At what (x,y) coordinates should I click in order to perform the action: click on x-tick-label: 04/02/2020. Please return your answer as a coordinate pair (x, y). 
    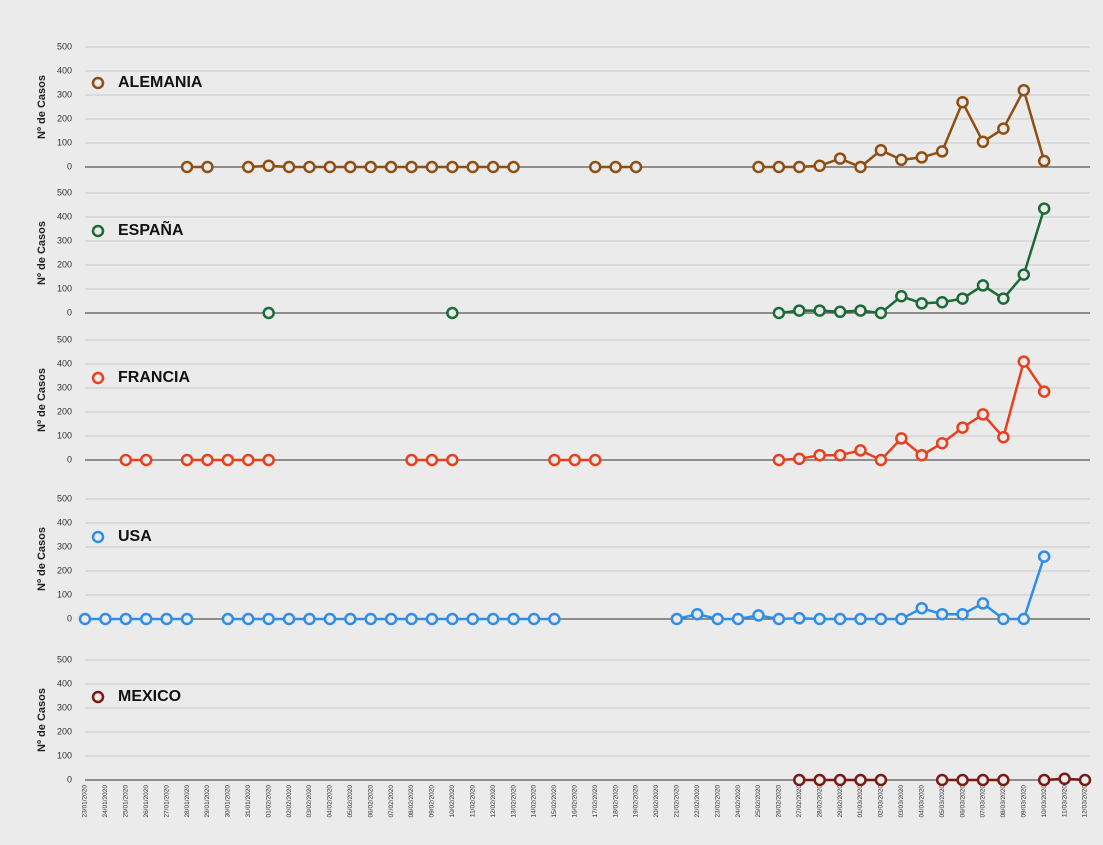
    Looking at the image, I should click on (330, 801).